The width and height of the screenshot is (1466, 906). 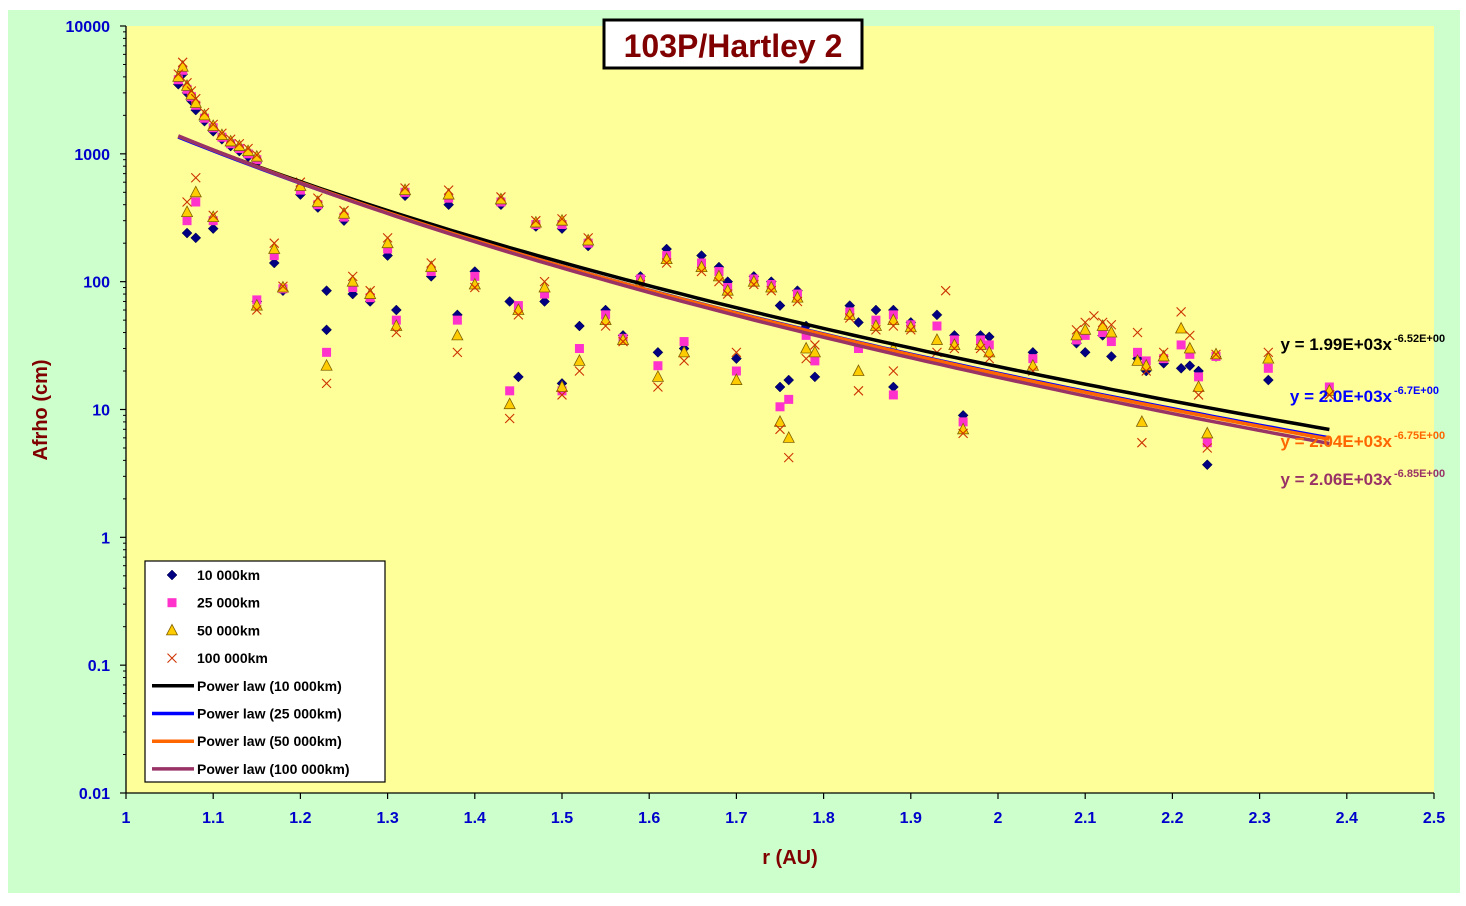 What do you see at coordinates (790, 858) in the screenshot?
I see `x-axis-title: r (AU)` at bounding box center [790, 858].